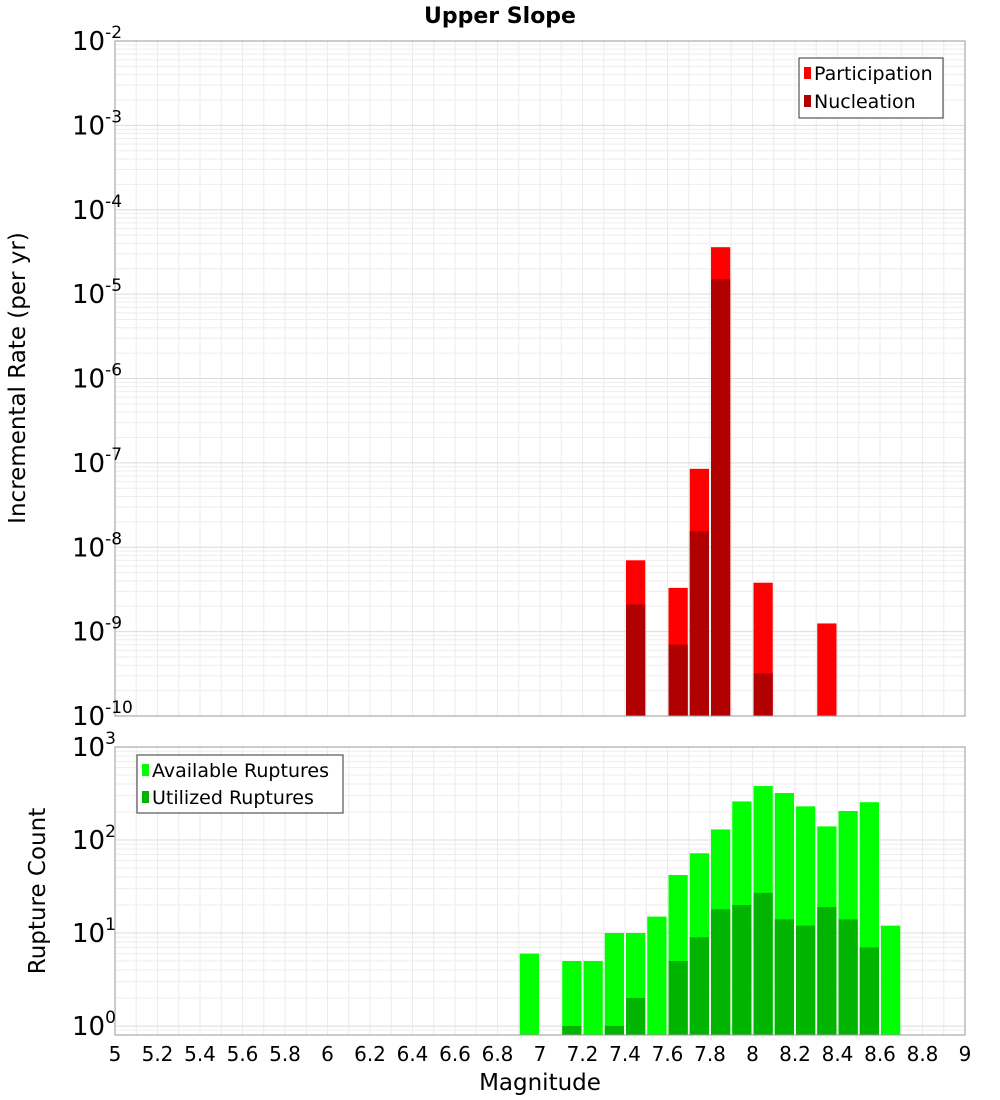 This screenshot has width=1000, height=1100. What do you see at coordinates (97, 462) in the screenshot?
I see `y-tick-label: 10⁻⁷` at bounding box center [97, 462].